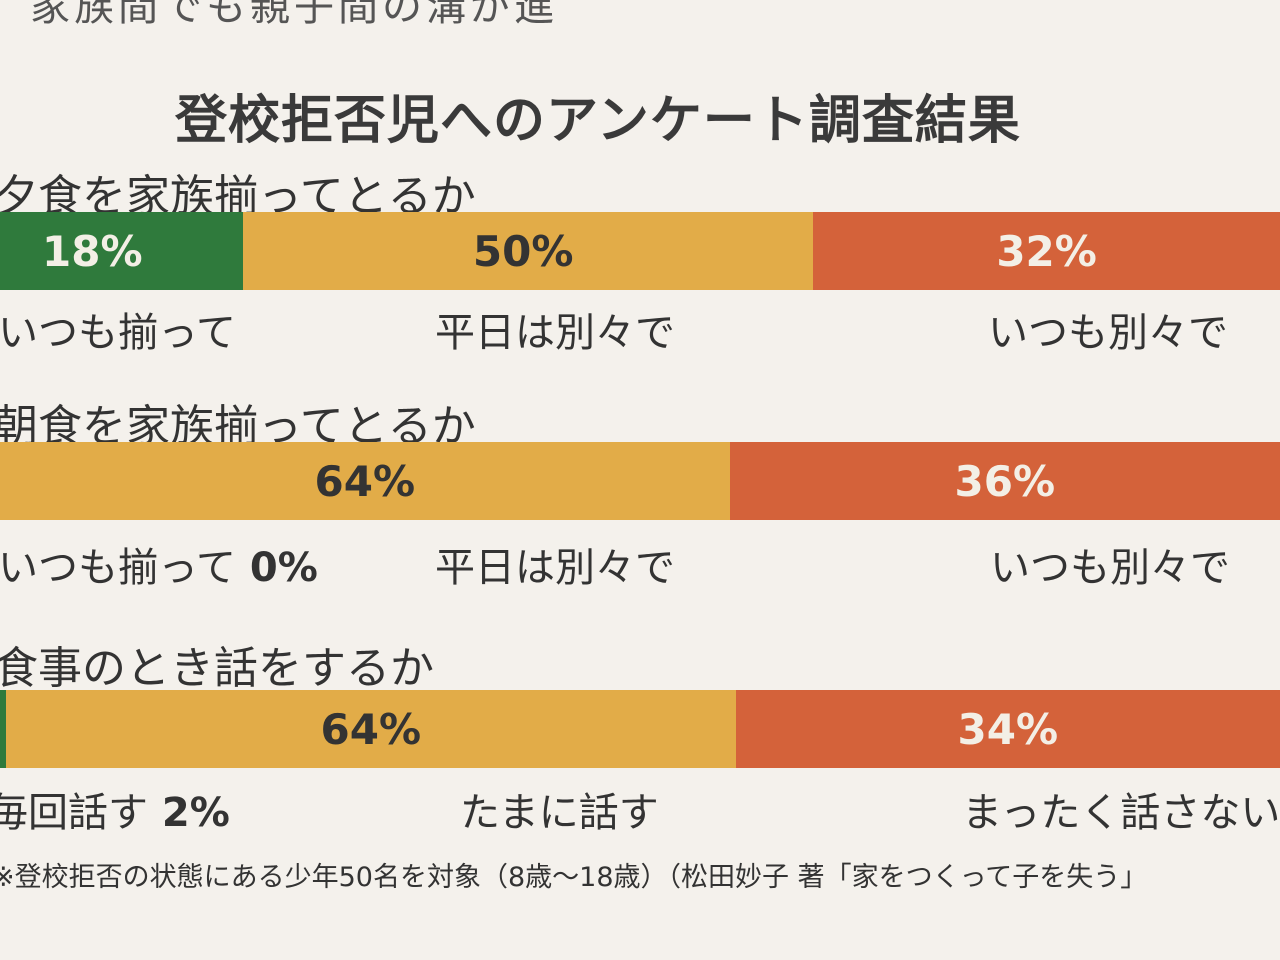  I want to click on cropped-heading: 家族間でも親子間の溝が進, so click(294, 15).